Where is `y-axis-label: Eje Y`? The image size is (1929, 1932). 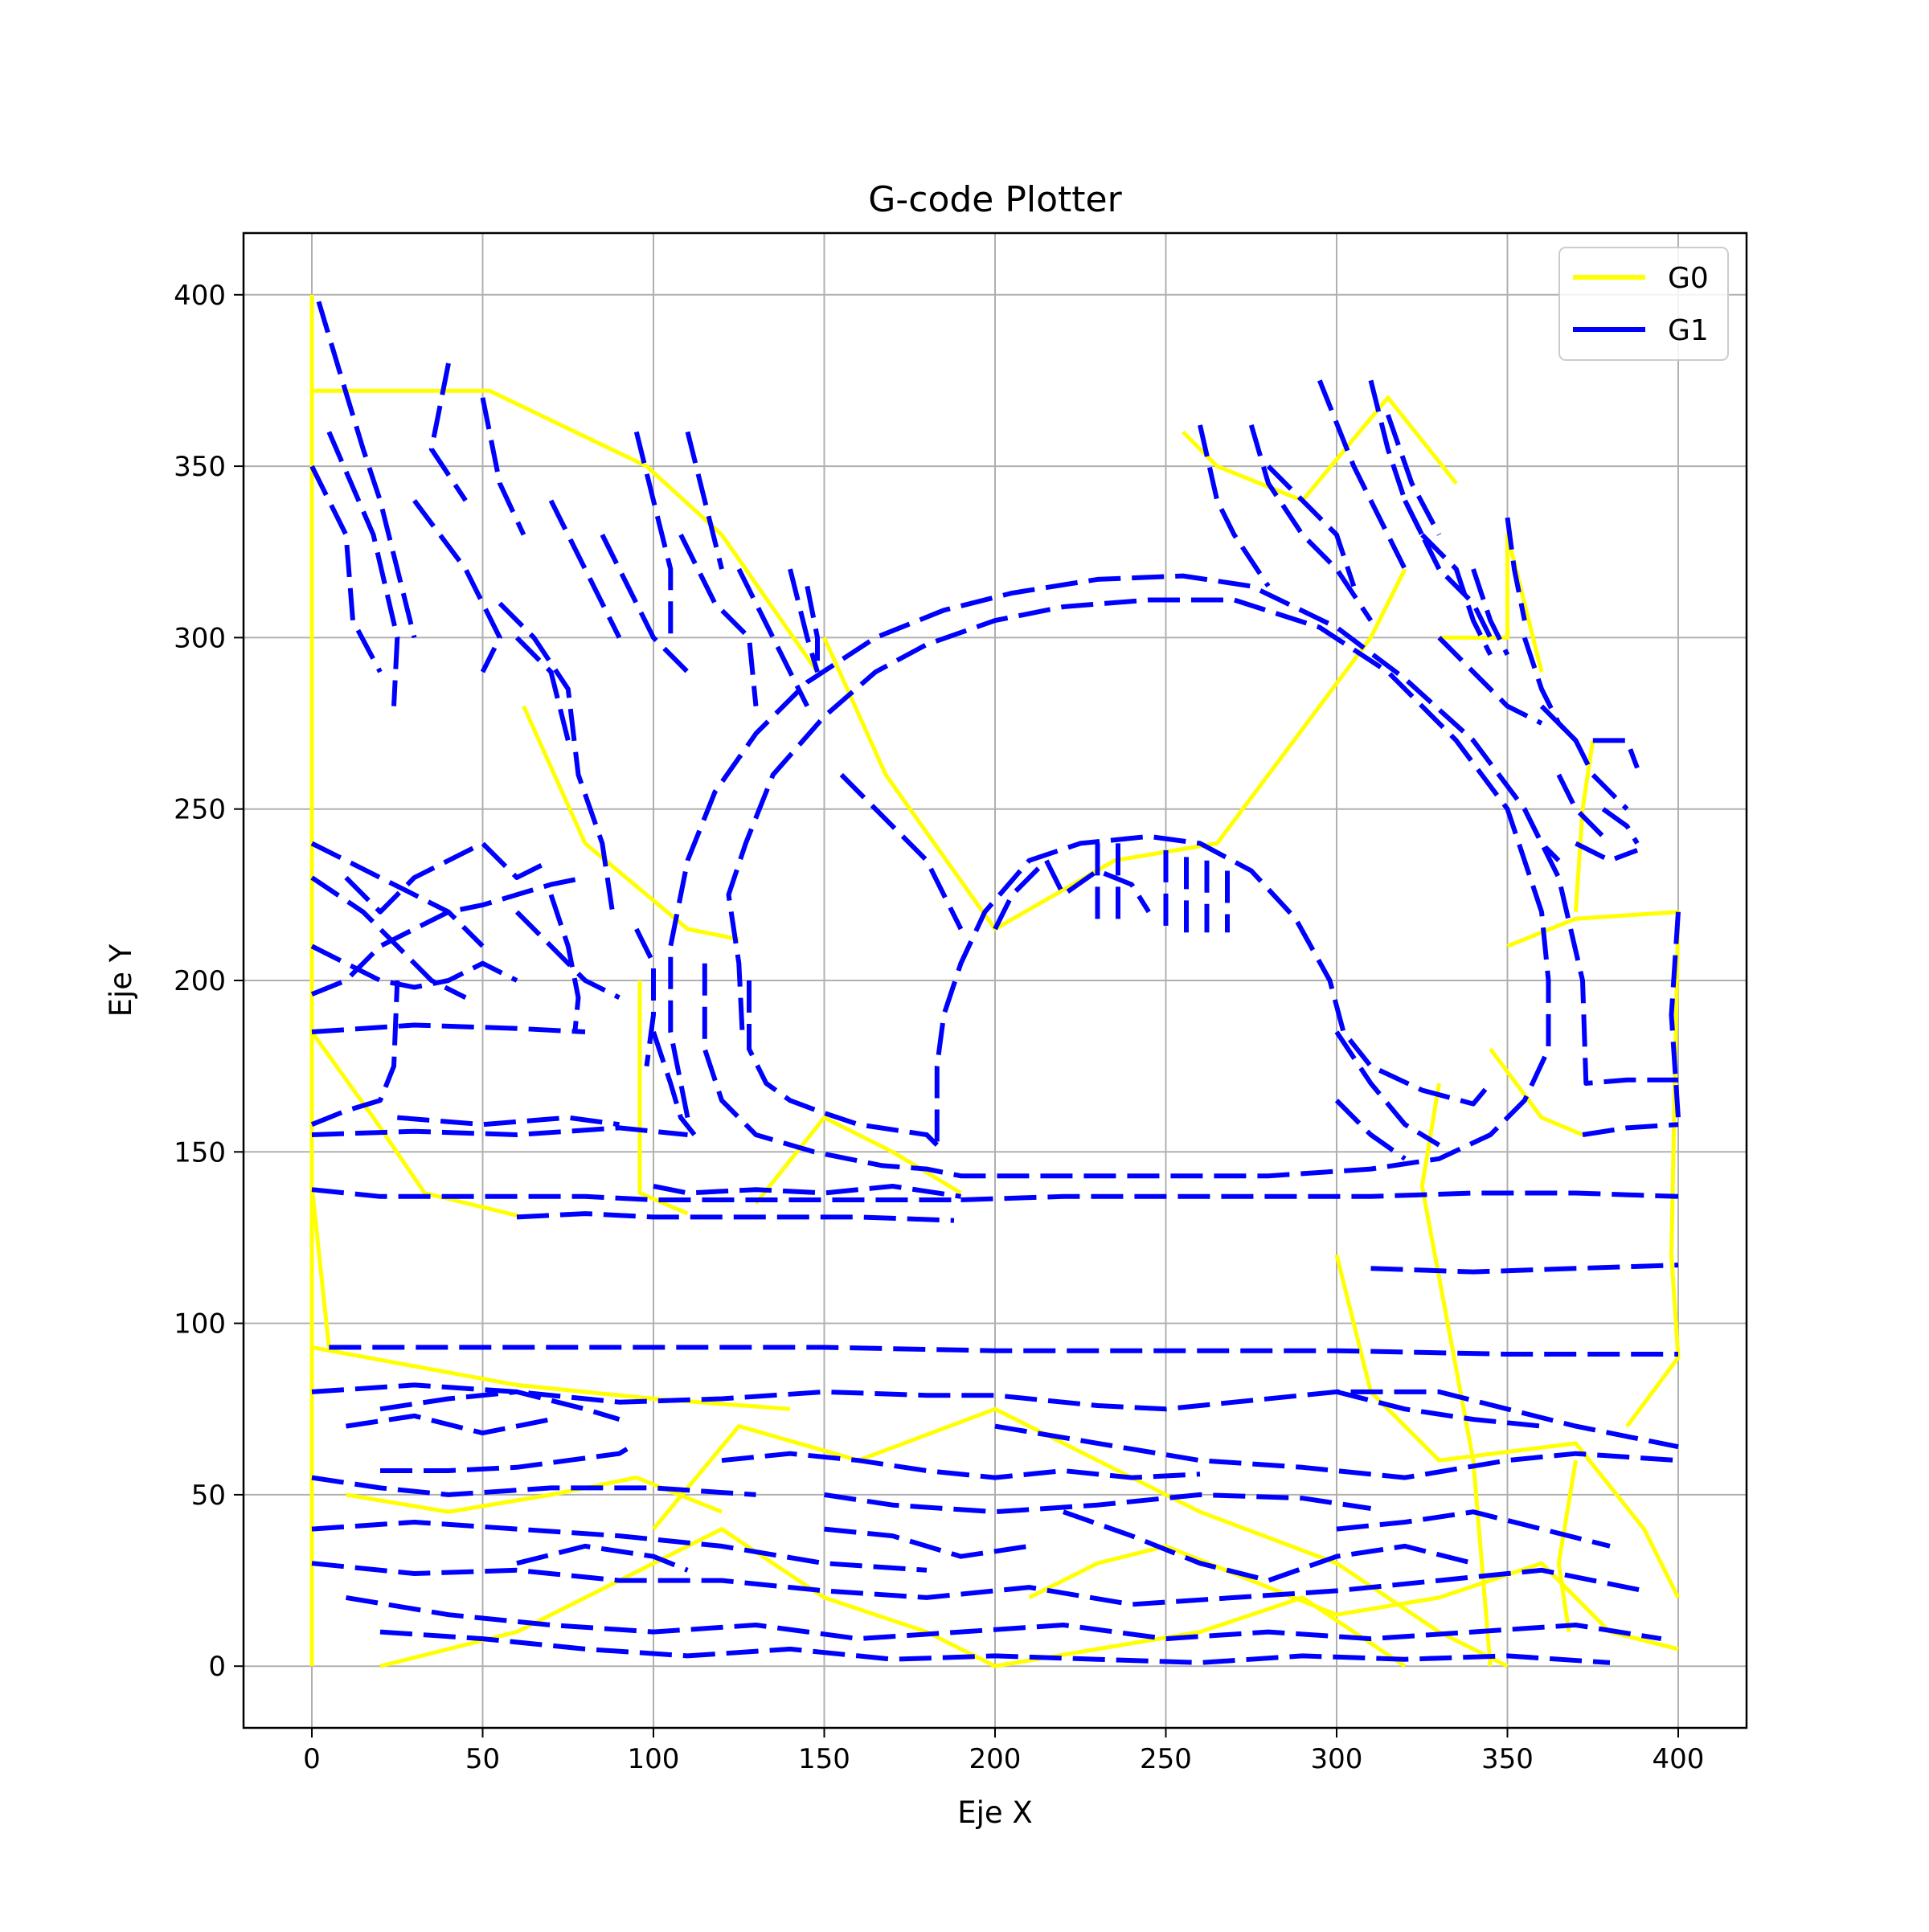 y-axis-label: Eje Y is located at coordinates (121, 980).